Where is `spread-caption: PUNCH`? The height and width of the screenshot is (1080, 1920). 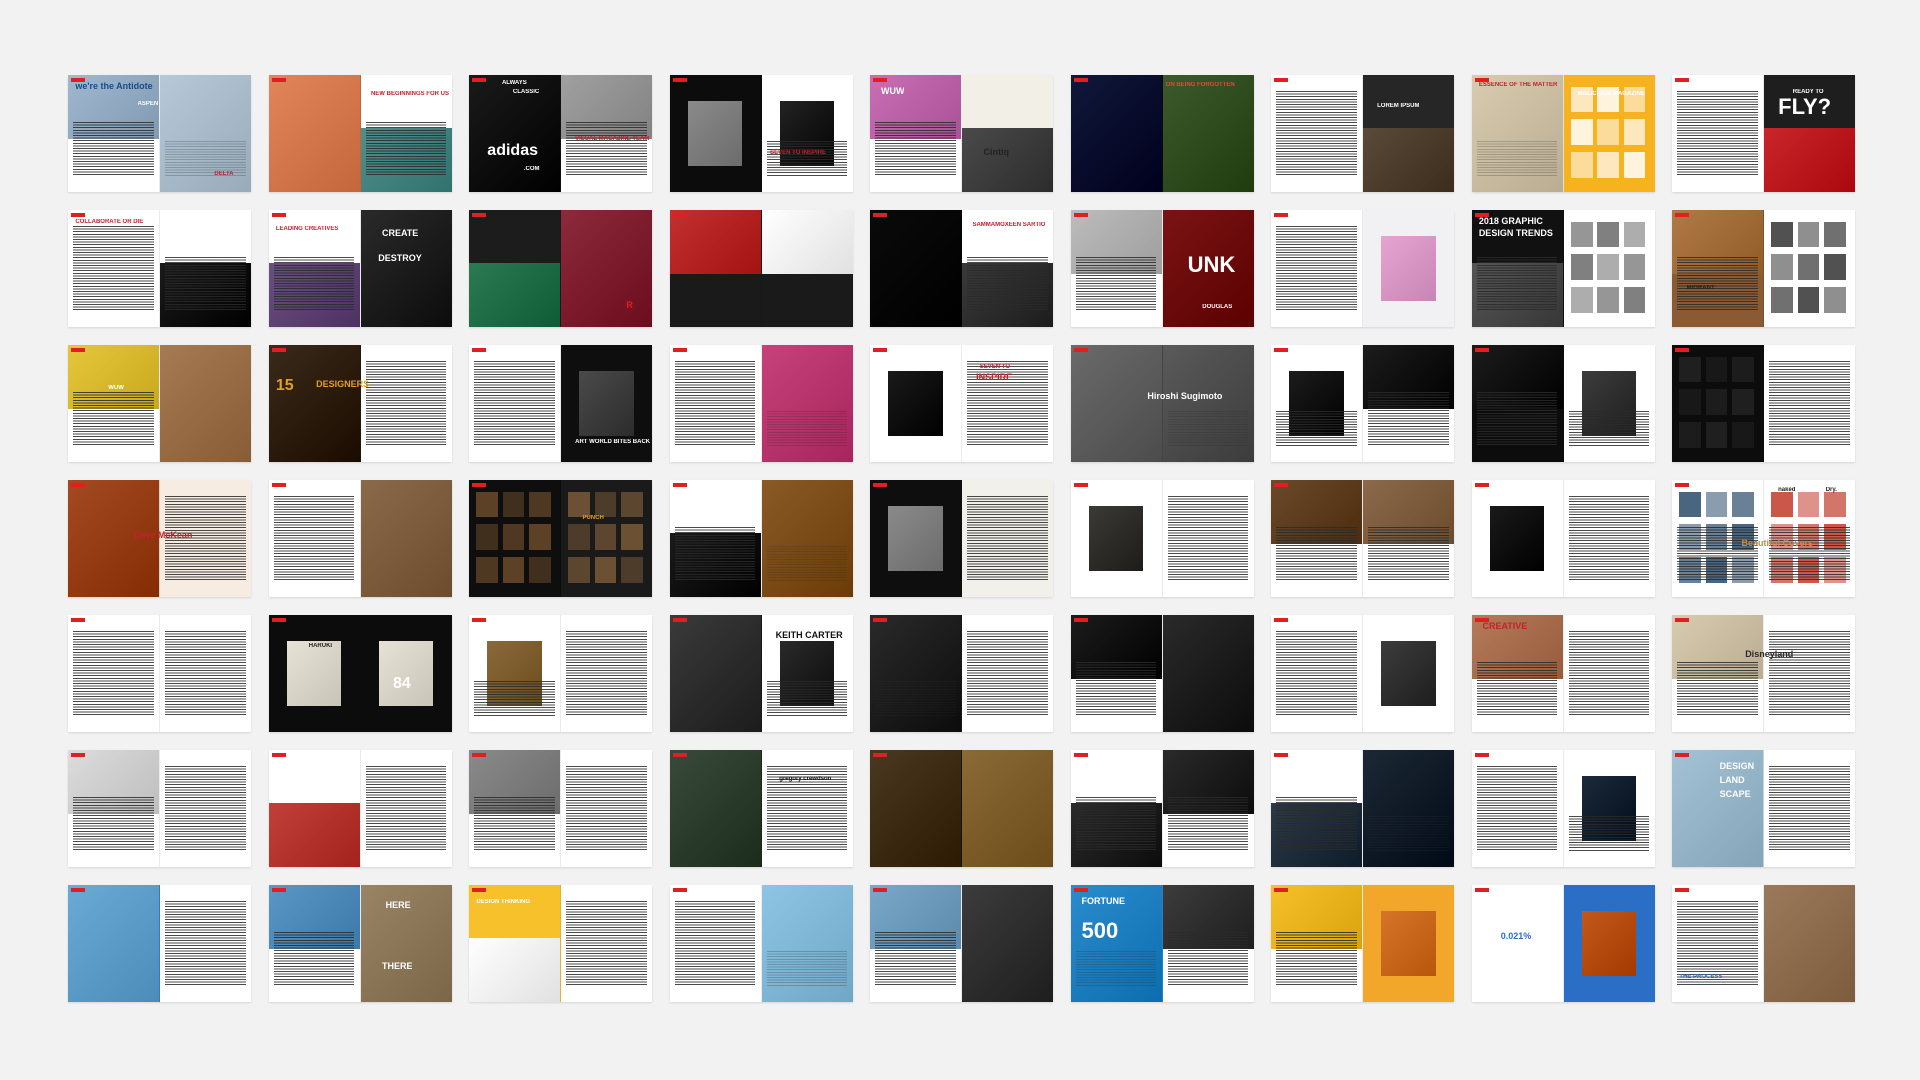
spread-caption: PUNCH is located at coordinates (593, 518).